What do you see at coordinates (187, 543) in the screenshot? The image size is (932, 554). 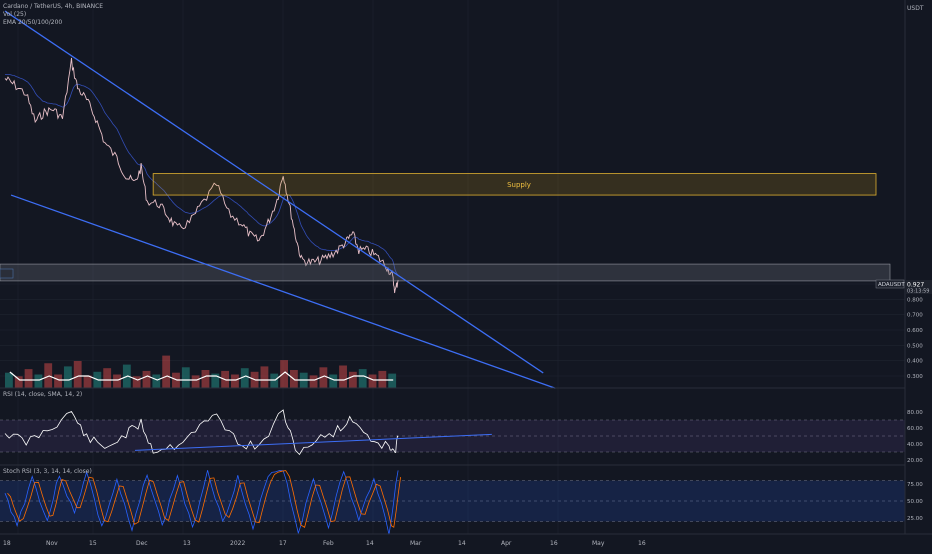 I see `time-tick: 13` at bounding box center [187, 543].